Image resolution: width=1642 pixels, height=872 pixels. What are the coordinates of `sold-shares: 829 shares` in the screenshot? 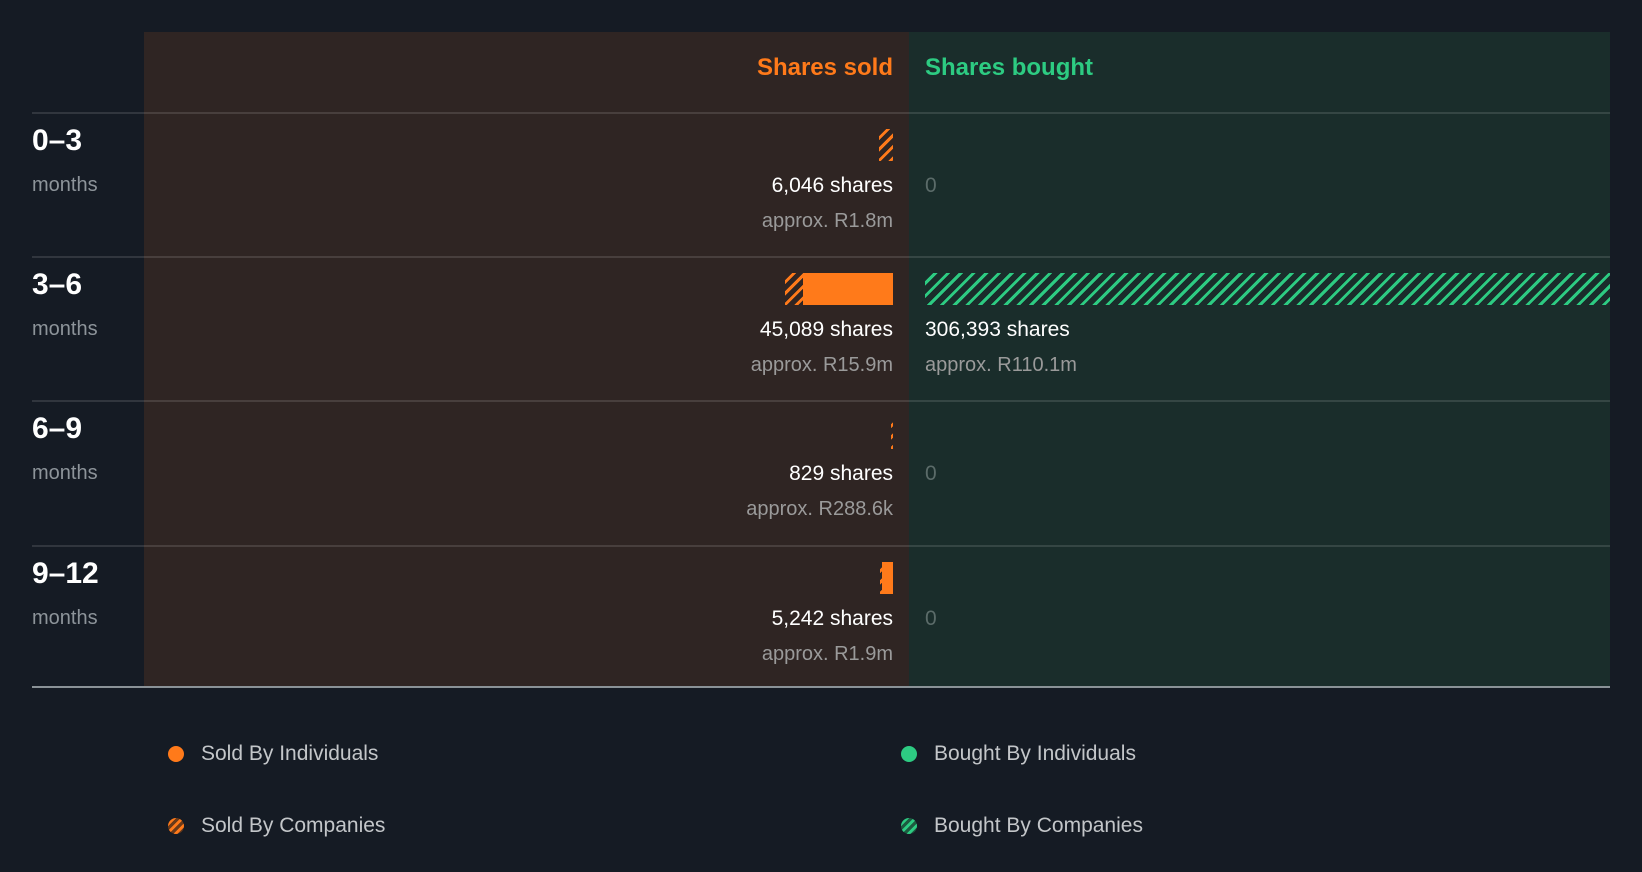 It's located at (841, 473).